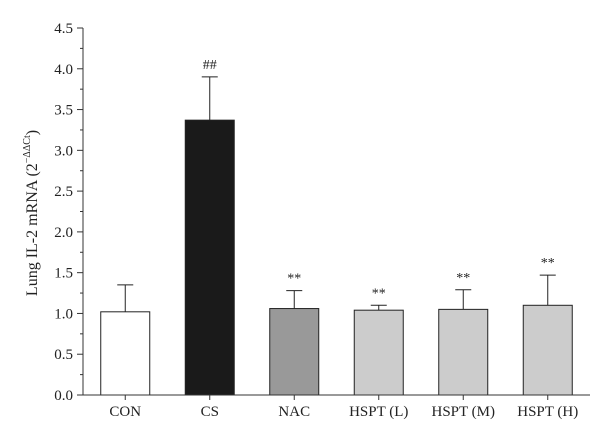  What do you see at coordinates (63, 314) in the screenshot?
I see `y-tick-label: 1.0` at bounding box center [63, 314].